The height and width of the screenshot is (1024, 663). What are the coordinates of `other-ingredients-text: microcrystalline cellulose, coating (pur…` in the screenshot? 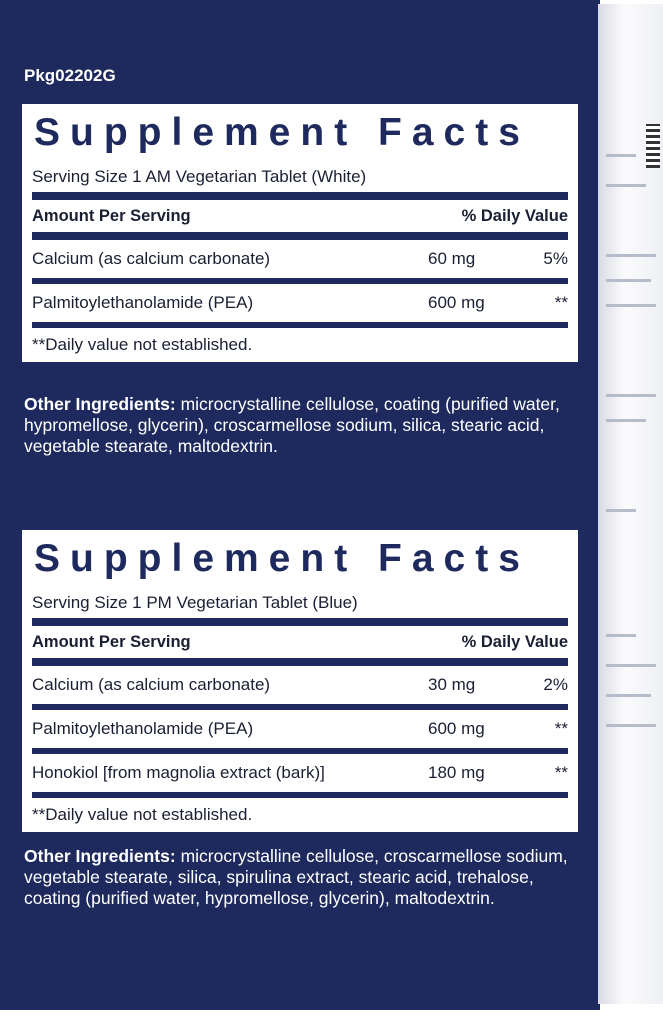 It's located at (292, 425).